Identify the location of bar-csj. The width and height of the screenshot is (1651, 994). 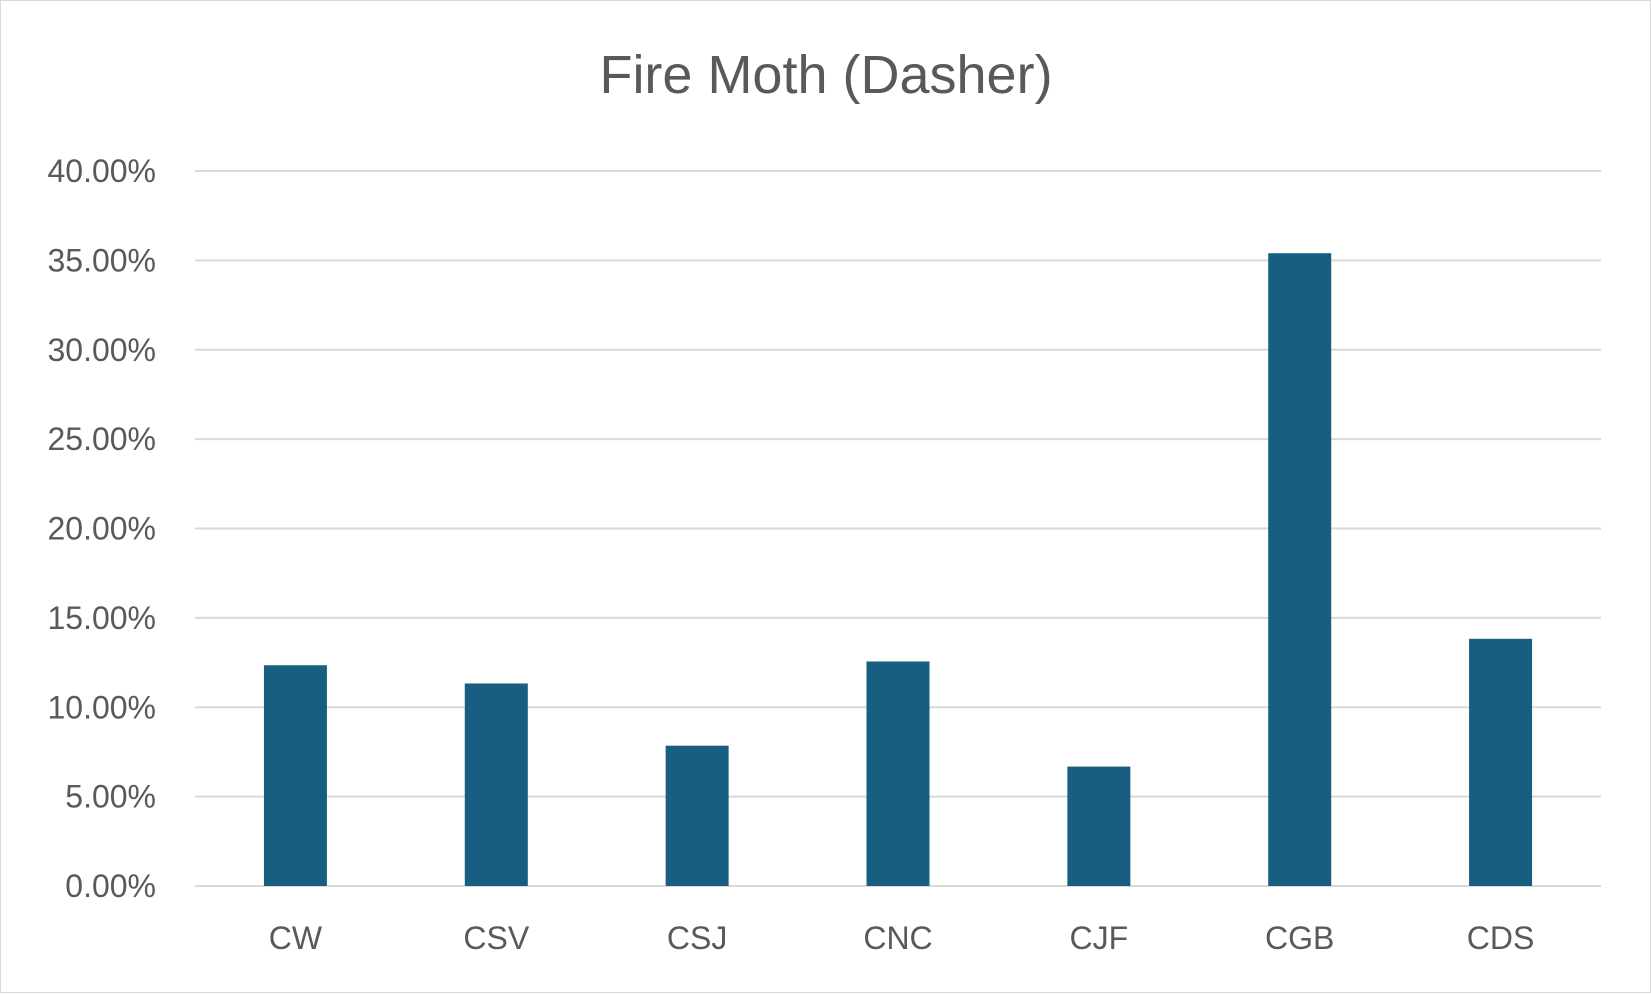
(697, 815).